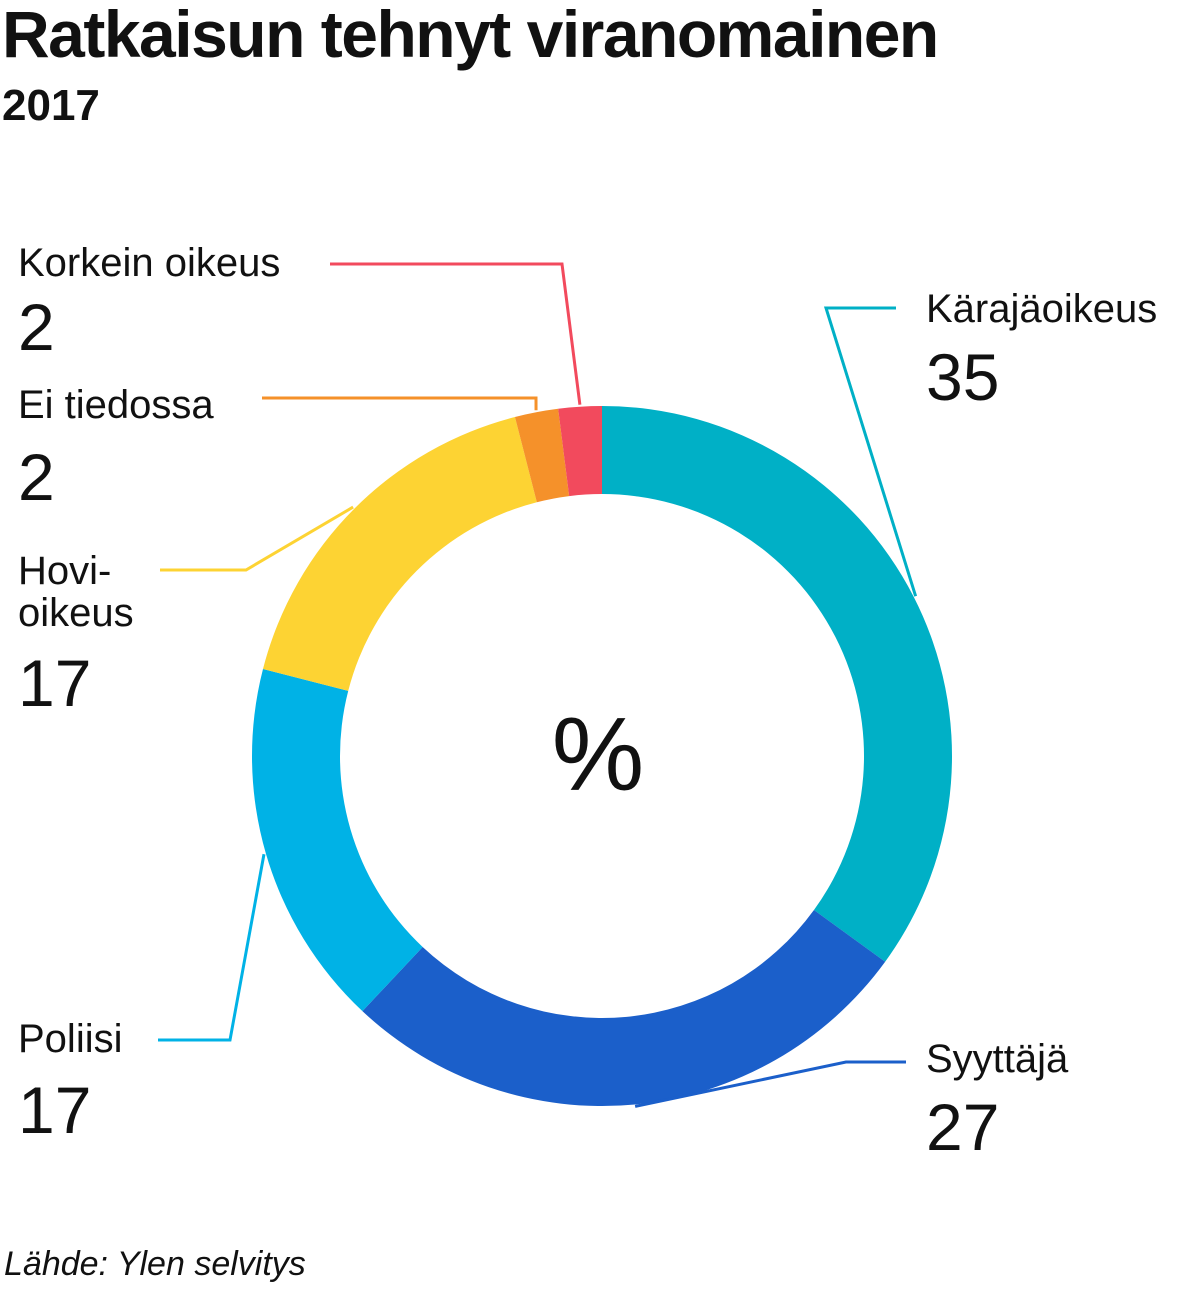 The width and height of the screenshot is (1199, 1303). What do you see at coordinates (51, 105) in the screenshot?
I see `chart-subtitle: 2017` at bounding box center [51, 105].